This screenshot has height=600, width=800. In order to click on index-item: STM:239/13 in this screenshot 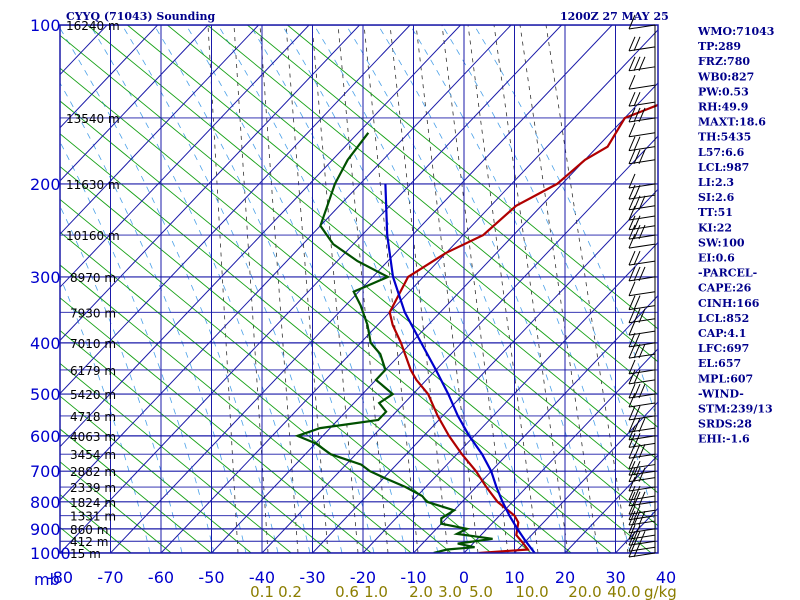, I will do `click(735, 409)`.